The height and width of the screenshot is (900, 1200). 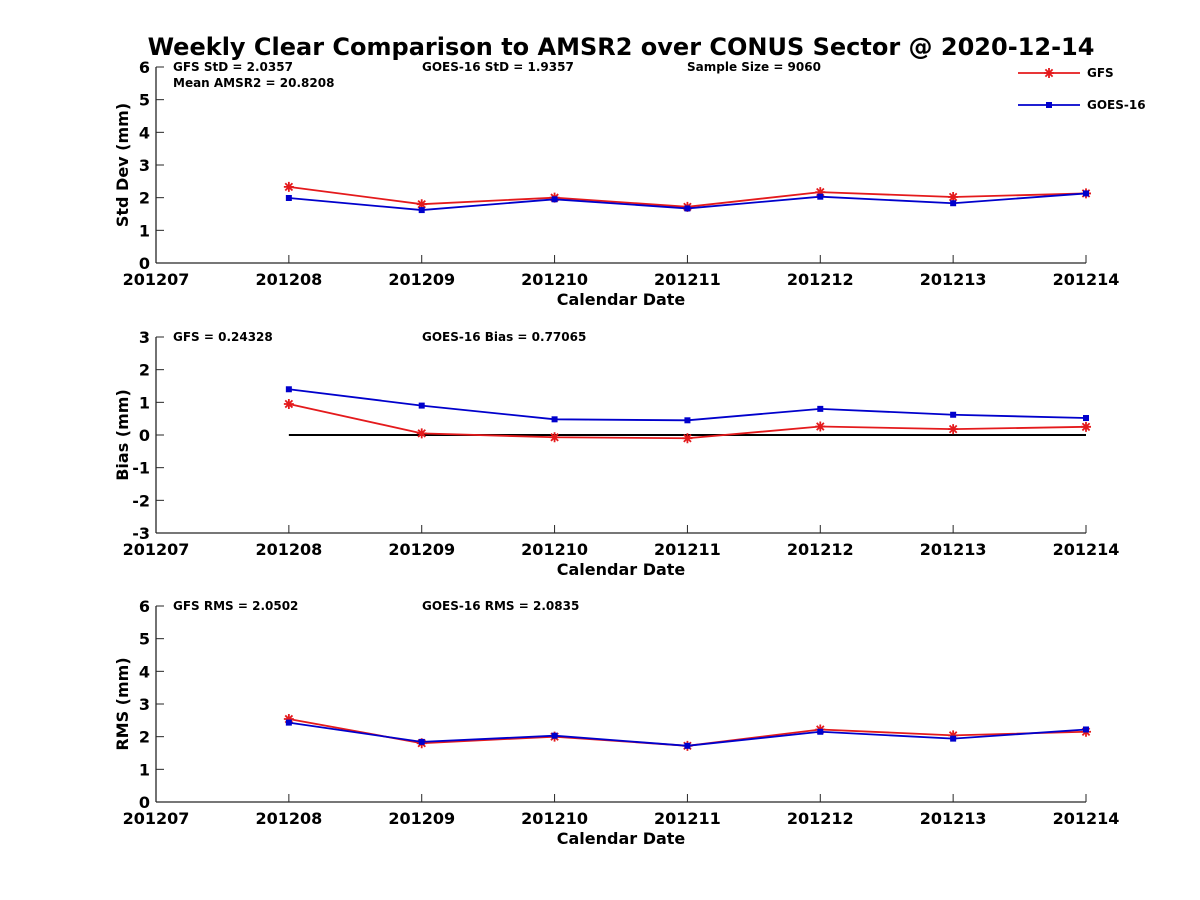 What do you see at coordinates (223, 337) in the screenshot?
I see `stat-annotation: GFS = 0.24328` at bounding box center [223, 337].